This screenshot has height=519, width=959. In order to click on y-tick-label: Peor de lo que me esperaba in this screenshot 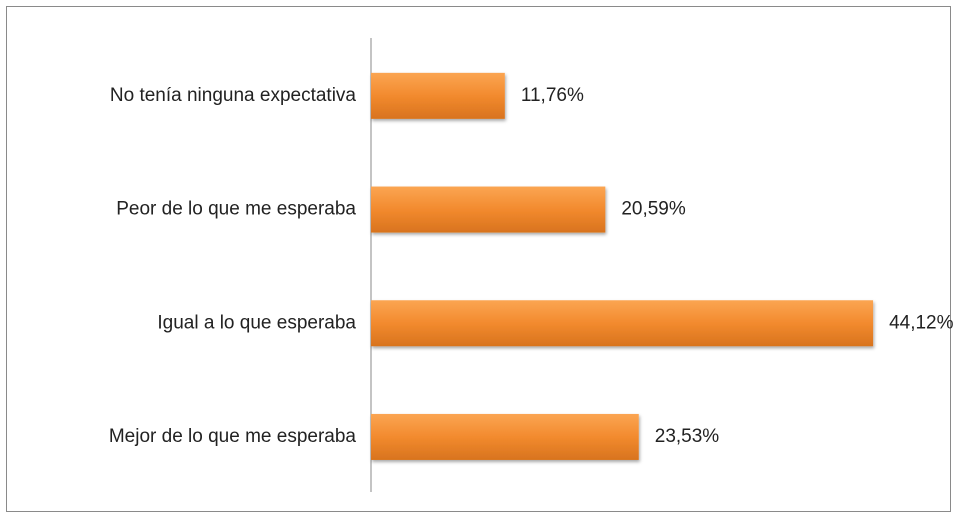, I will do `click(236, 209)`.